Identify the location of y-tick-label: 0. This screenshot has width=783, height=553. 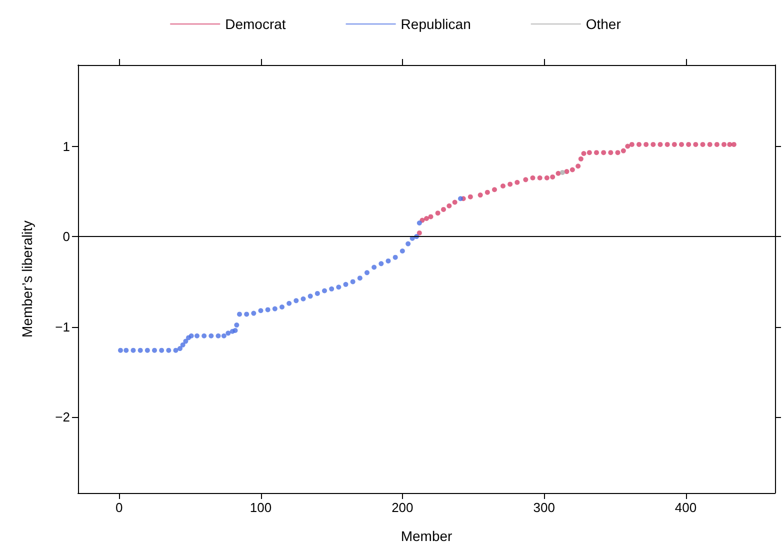
(66, 236).